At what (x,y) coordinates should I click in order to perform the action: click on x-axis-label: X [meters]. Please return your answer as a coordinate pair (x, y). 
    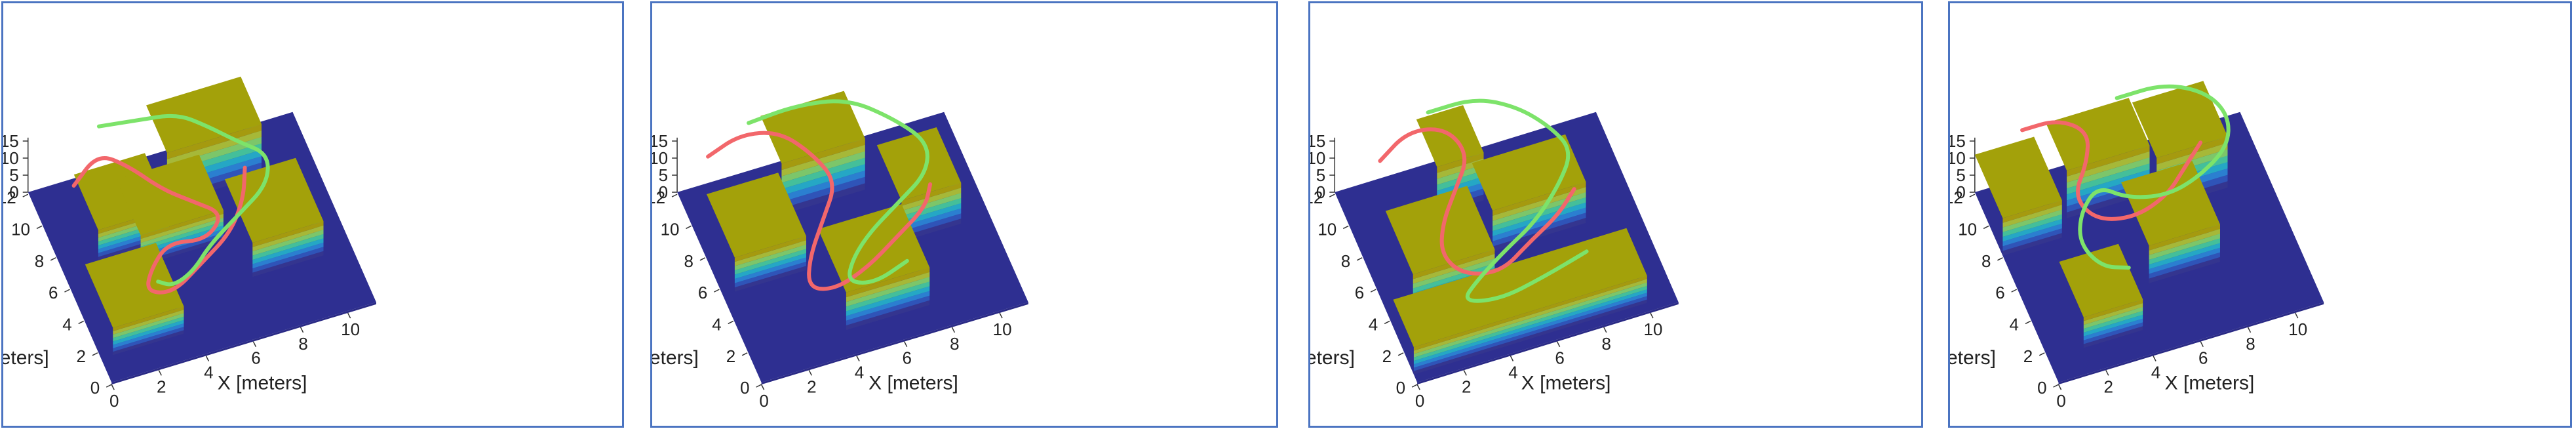
    Looking at the image, I should click on (913, 383).